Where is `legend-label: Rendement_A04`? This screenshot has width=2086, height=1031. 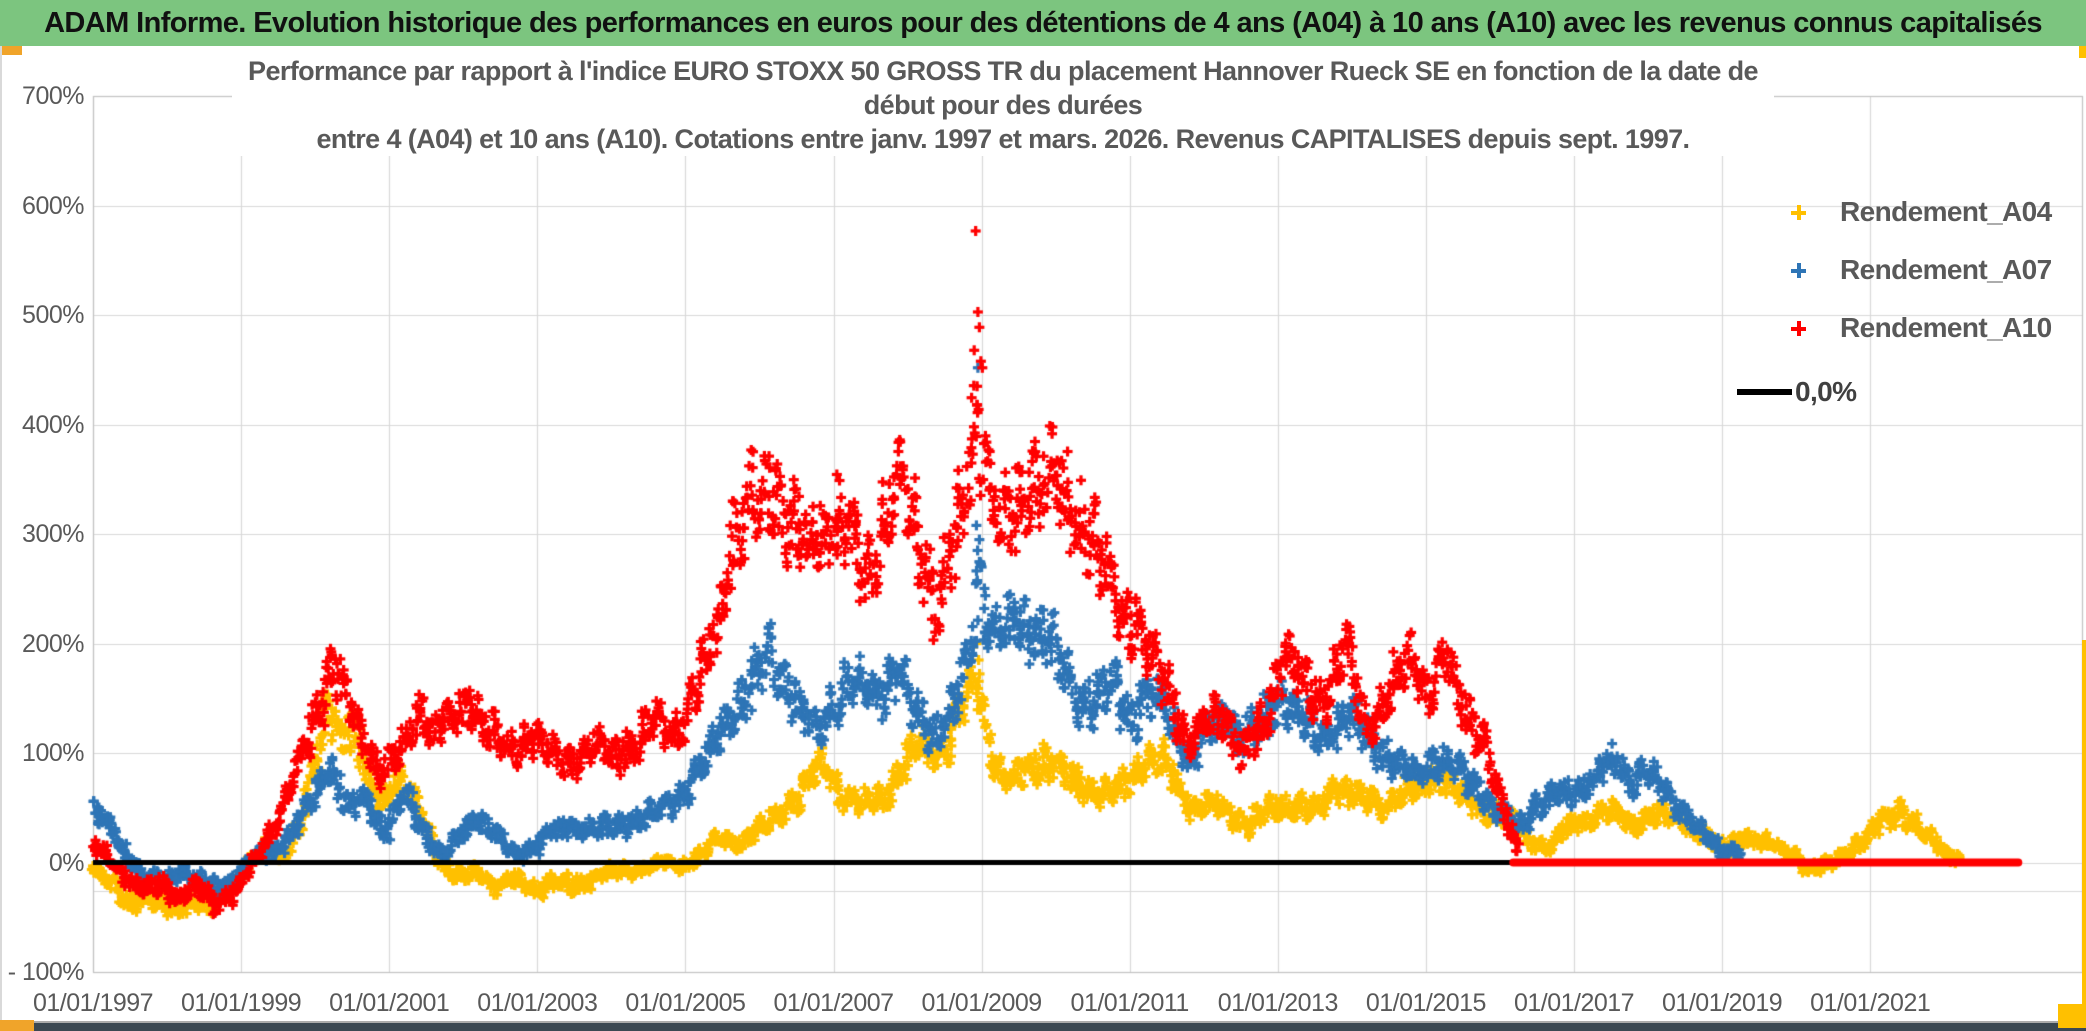
legend-label: Rendement_A04 is located at coordinates (1946, 211).